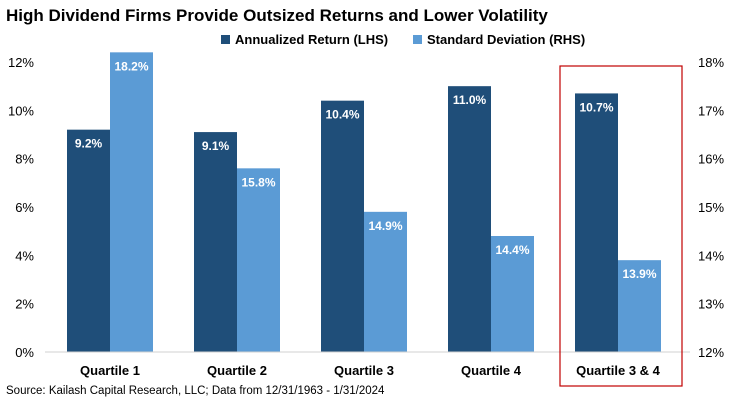 Image resolution: width=735 pixels, height=410 pixels. Describe the element at coordinates (237, 370) in the screenshot. I see `category-label: Quartile 2` at that location.